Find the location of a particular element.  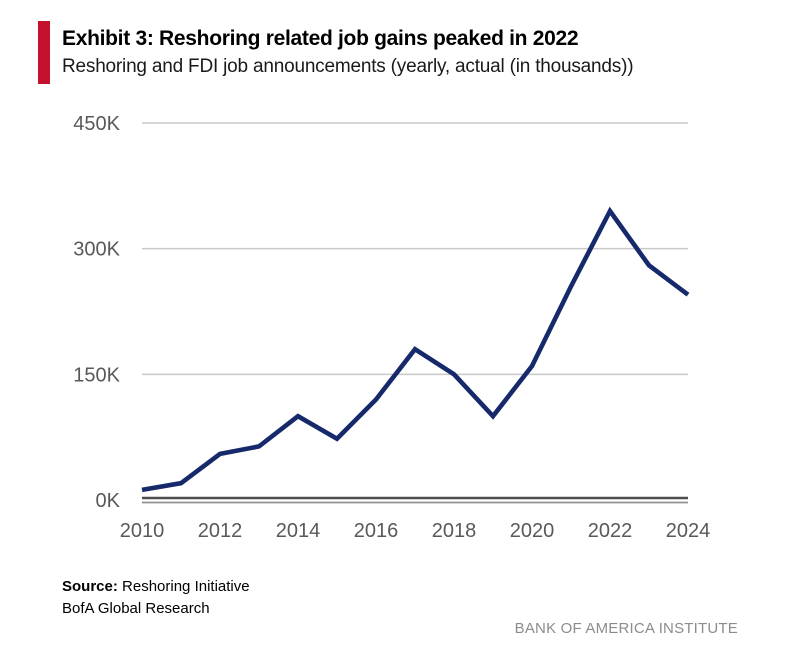

y-tick-450k: 450K is located at coordinates (96, 124).